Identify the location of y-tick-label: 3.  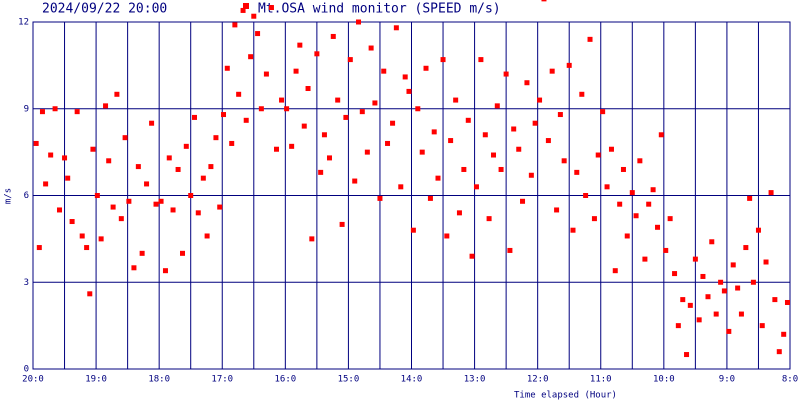
(26, 283).